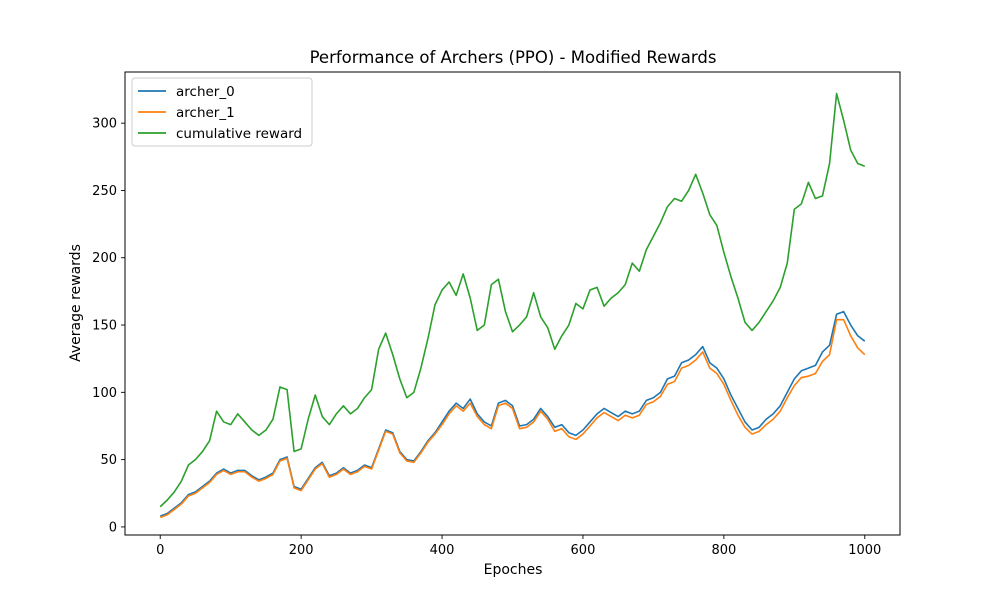 This screenshot has width=1000, height=600. What do you see at coordinates (442, 550) in the screenshot?
I see `x-tick-label: 400` at bounding box center [442, 550].